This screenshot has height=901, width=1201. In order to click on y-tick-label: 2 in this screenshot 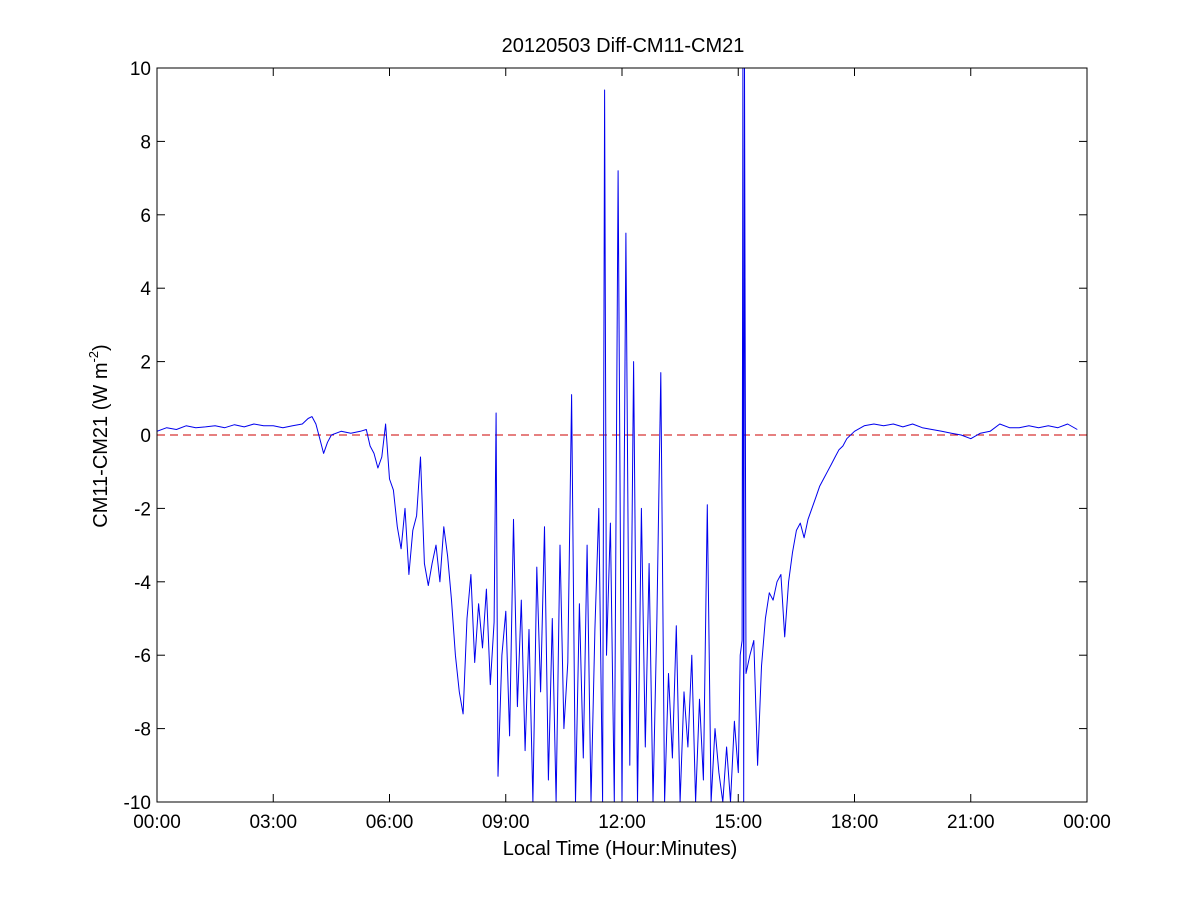, I will do `click(145, 363)`.